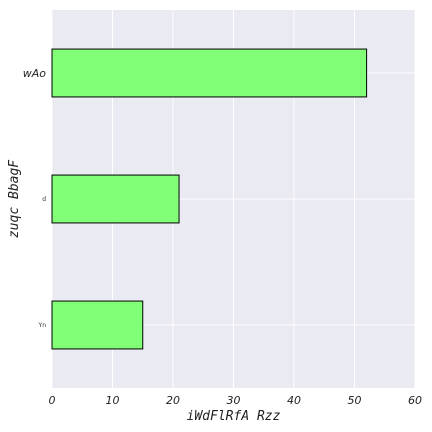  Describe the element at coordinates (35, 198) in the screenshot. I see `y-axis-categories: wAo d Yn` at that location.